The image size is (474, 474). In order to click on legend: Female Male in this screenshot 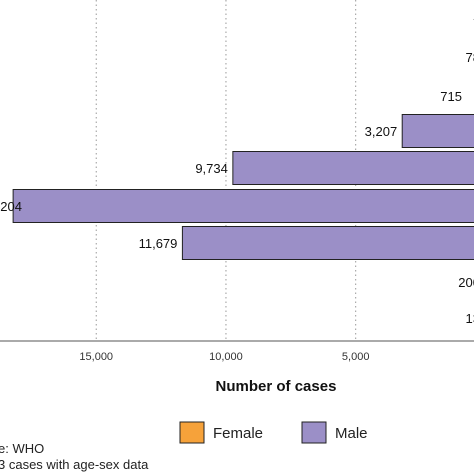, I will do `click(273, 432)`.